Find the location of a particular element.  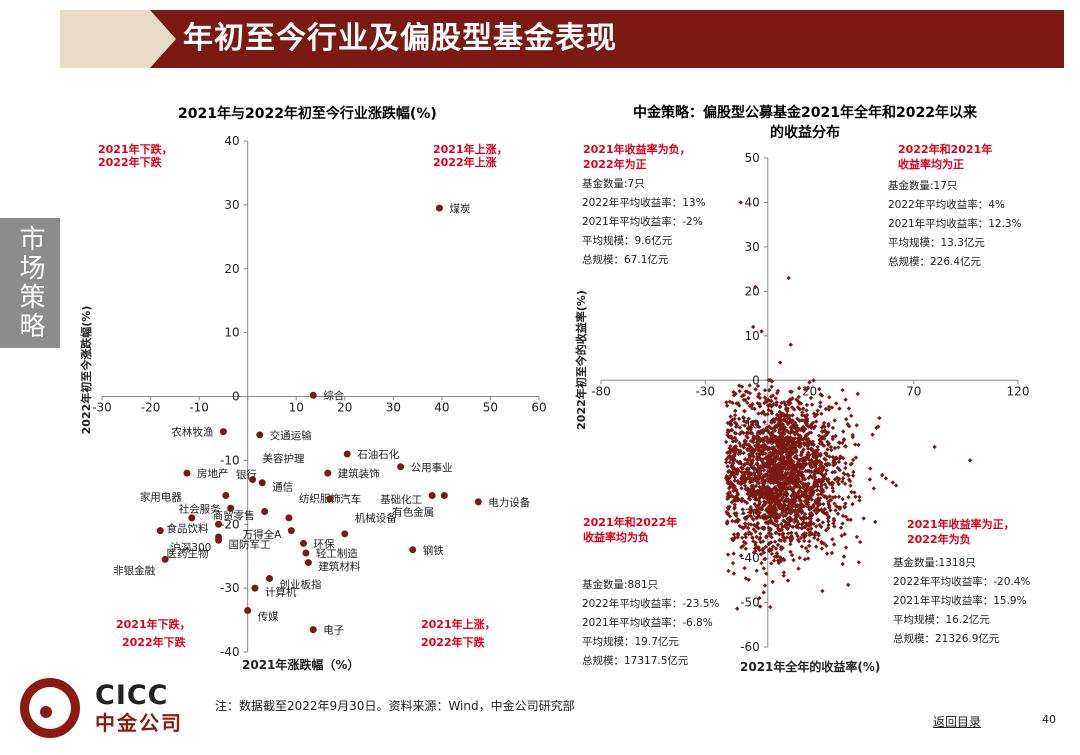

x-tick-label: 20 is located at coordinates (344, 408).